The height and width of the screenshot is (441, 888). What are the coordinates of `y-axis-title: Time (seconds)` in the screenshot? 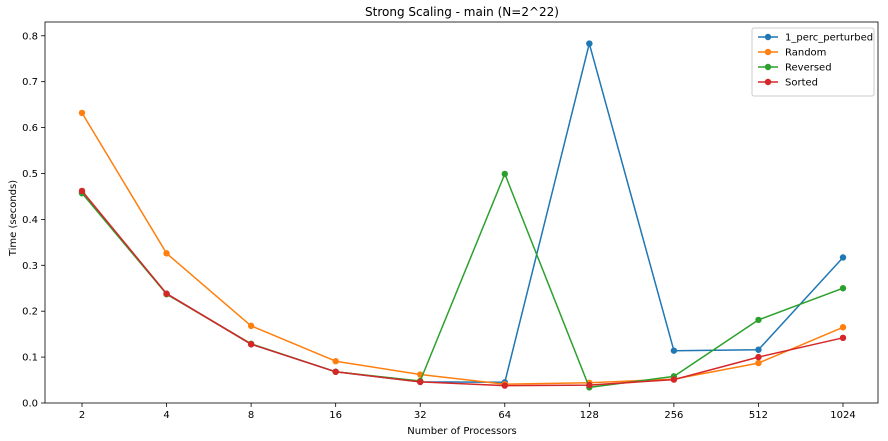 It's located at (13, 218).